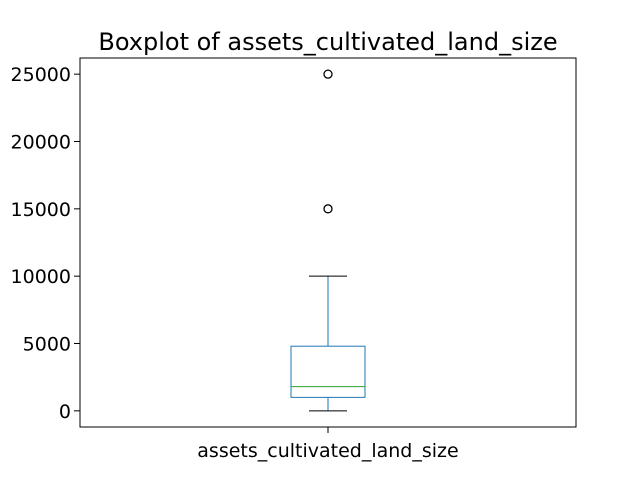 Image resolution: width=640 pixels, height=480 pixels. Describe the element at coordinates (41, 277) in the screenshot. I see `y-tick-label: 10000` at that location.